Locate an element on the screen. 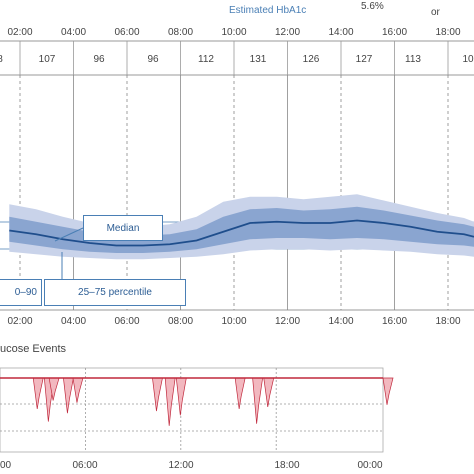  events-time-label: 00 is located at coordinates (6, 465).